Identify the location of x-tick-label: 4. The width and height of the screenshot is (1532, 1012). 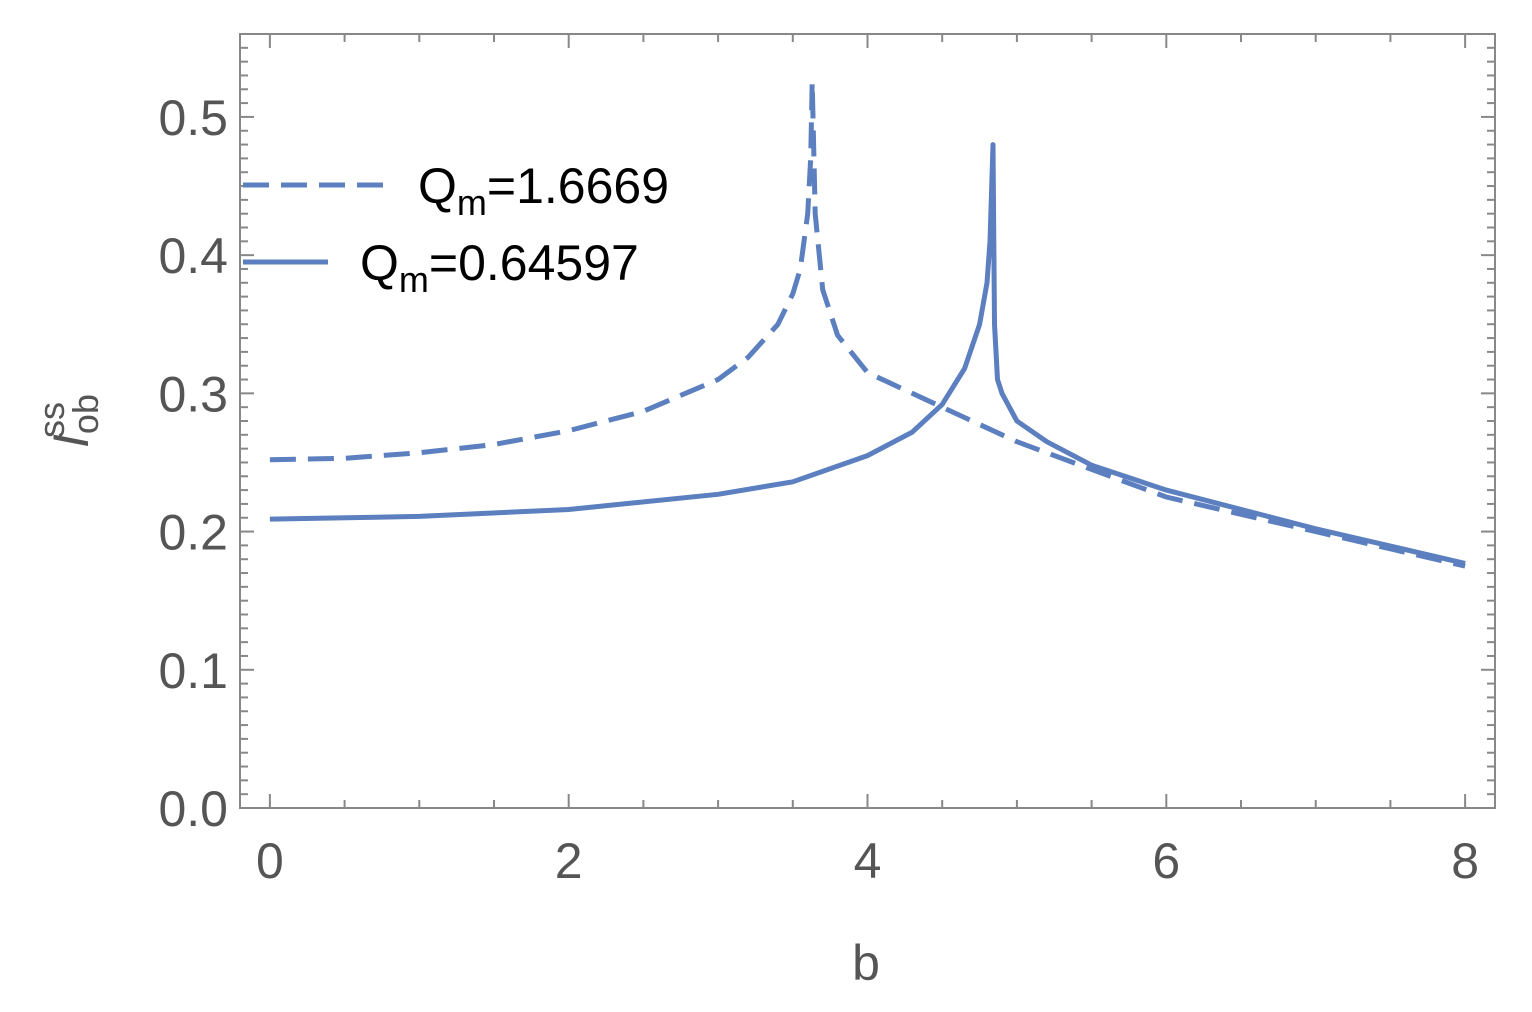
(868, 861).